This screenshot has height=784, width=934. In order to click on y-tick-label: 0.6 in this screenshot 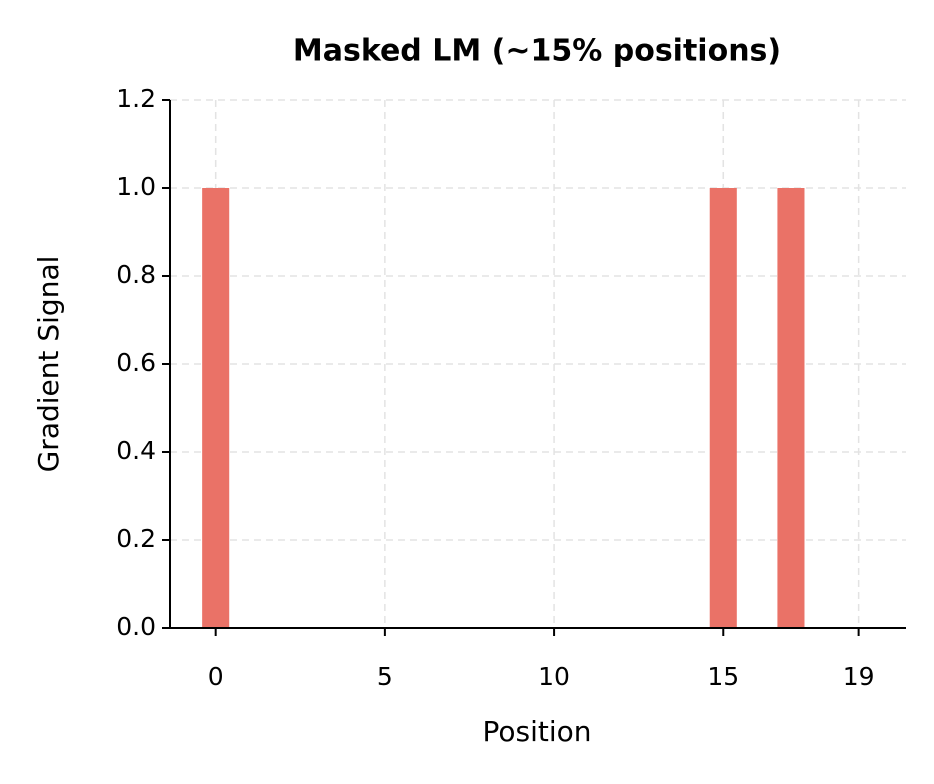, I will do `click(136, 362)`.